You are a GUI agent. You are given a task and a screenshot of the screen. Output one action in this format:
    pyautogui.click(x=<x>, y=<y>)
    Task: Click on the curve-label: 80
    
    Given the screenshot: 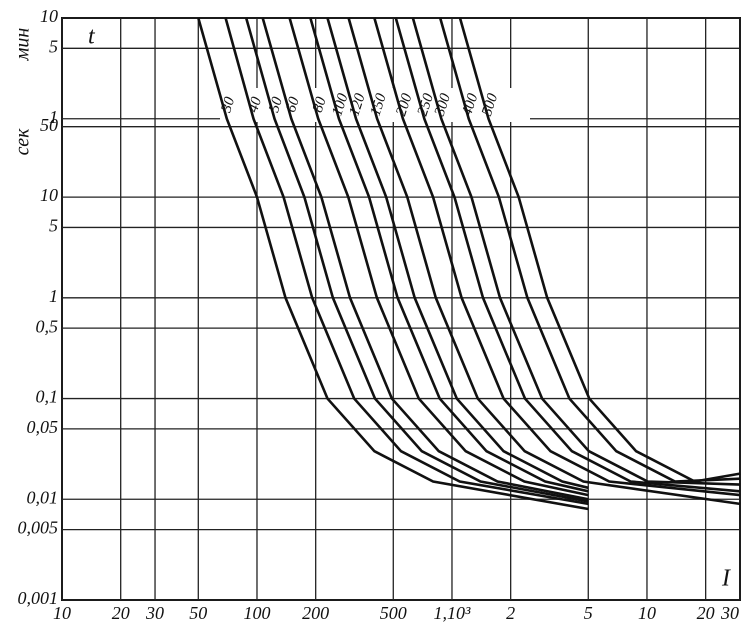 What is the action you would take?
    pyautogui.click(x=320, y=105)
    